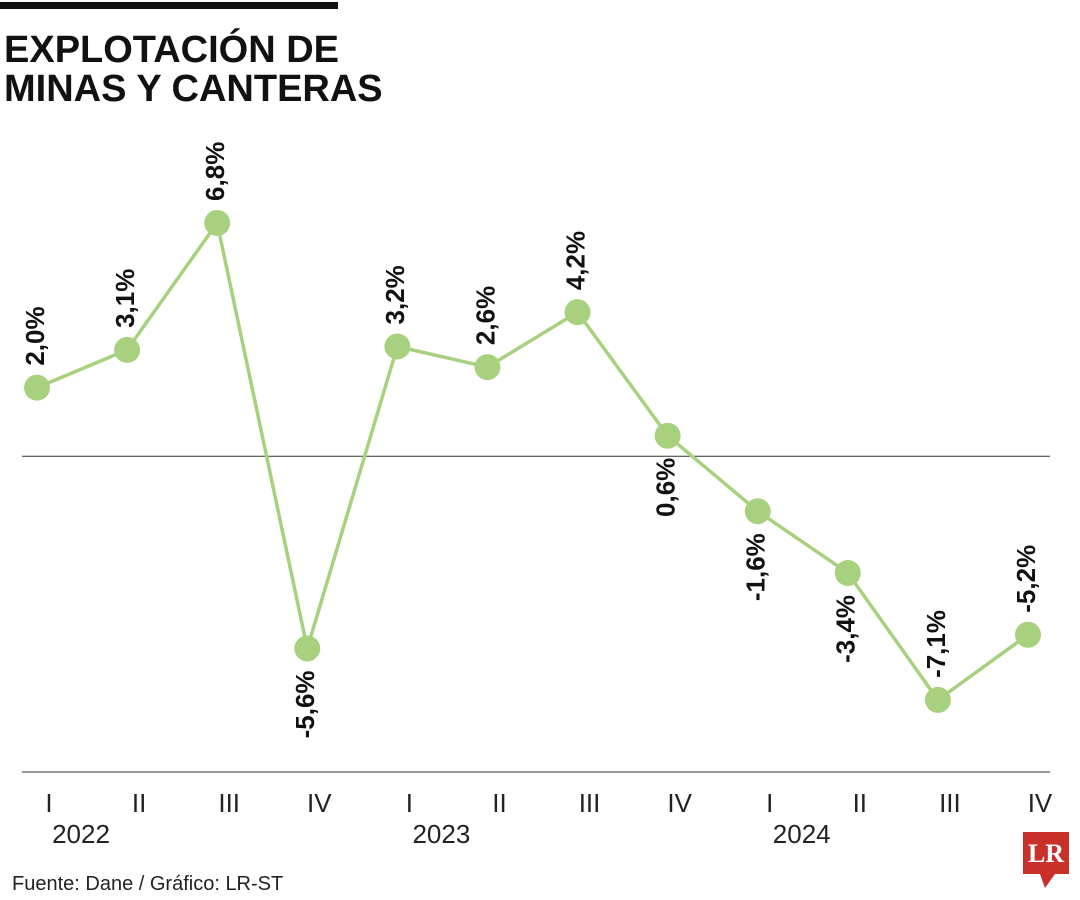  Describe the element at coordinates (756, 567) in the screenshot. I see `value-label: -1,6%` at that location.